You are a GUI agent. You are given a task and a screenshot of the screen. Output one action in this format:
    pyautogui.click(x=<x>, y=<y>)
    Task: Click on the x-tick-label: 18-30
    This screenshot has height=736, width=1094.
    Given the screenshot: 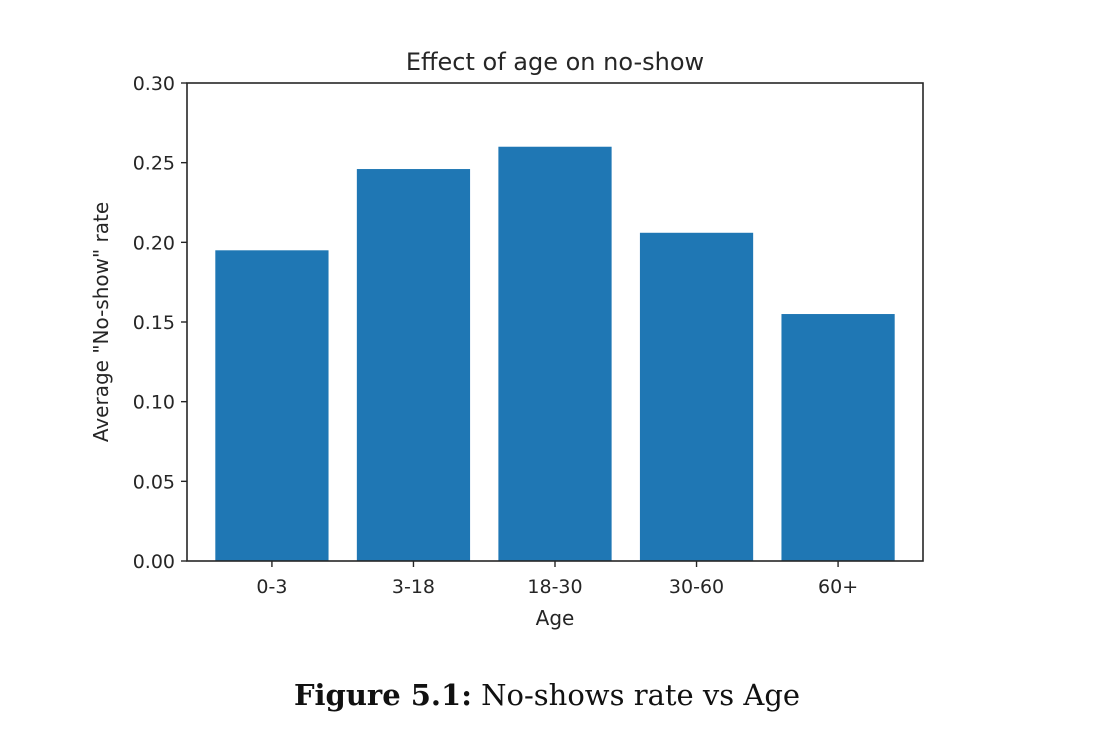 What is the action you would take?
    pyautogui.click(x=554, y=587)
    